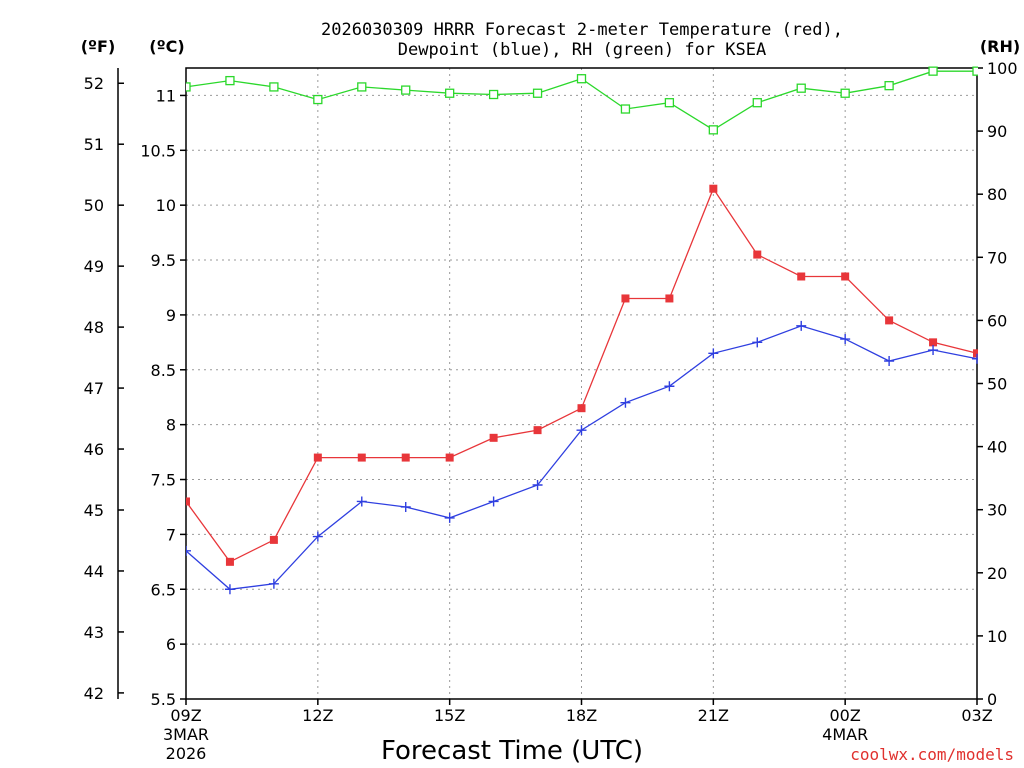 This screenshot has height=768, width=1024. What do you see at coordinates (171, 644) in the screenshot?
I see `celsius-tick-label: 6` at bounding box center [171, 644].